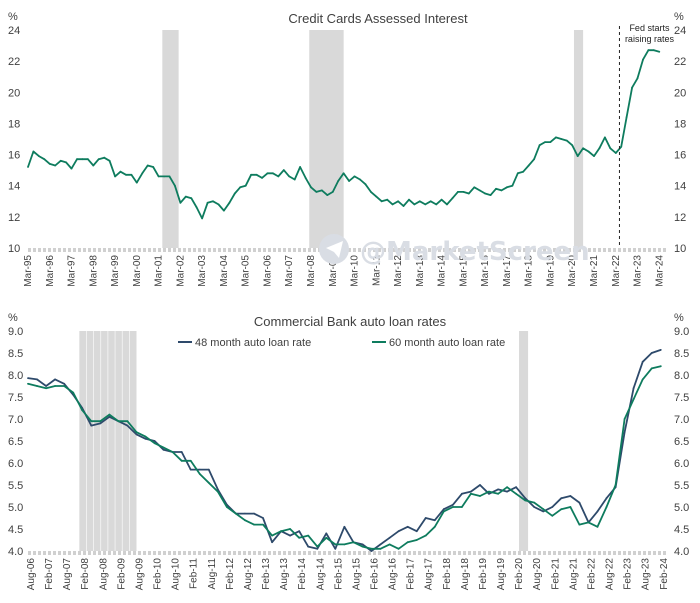 Image resolution: width=700 pixels, height=603 pixels. Describe the element at coordinates (649, 28) in the screenshot. I see `fed-annotation-text: Fed starts` at that location.